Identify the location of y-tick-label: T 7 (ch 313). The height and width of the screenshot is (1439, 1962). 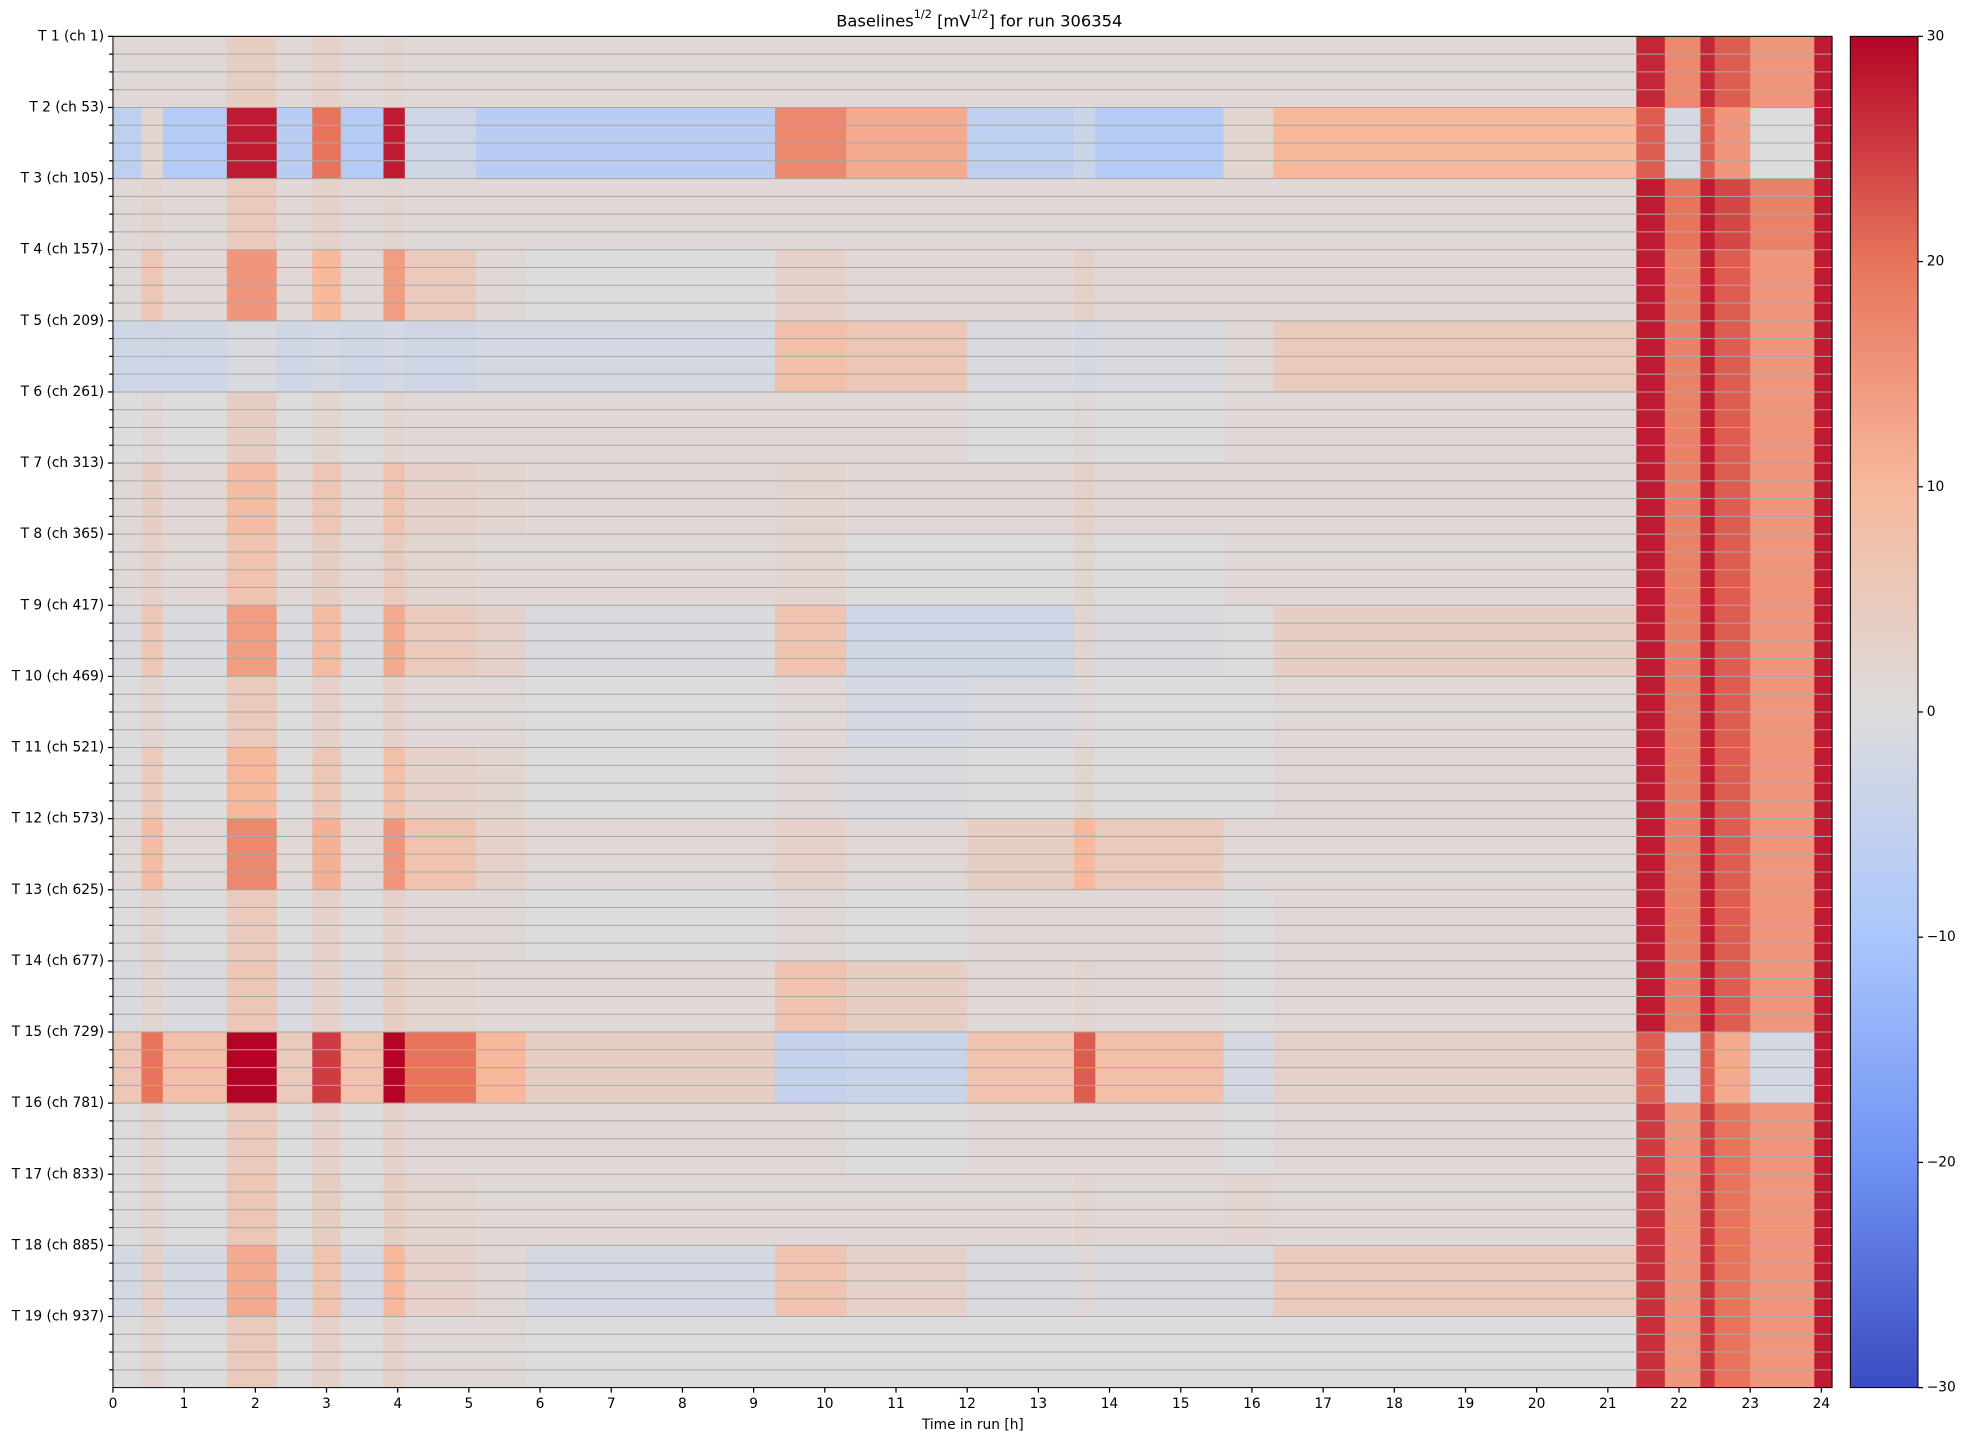
(62, 463).